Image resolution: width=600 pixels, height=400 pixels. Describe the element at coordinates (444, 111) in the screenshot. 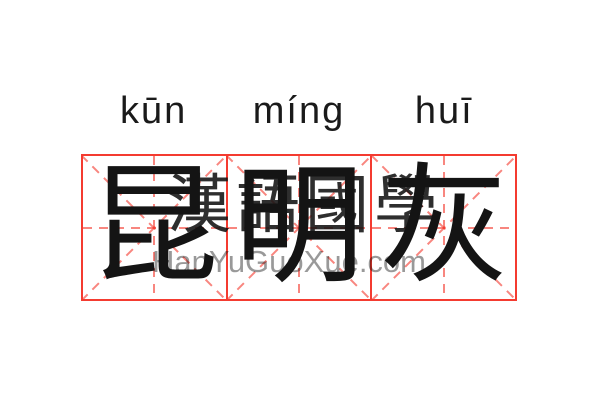

I see `pinyin-syllable-3: huī` at that location.